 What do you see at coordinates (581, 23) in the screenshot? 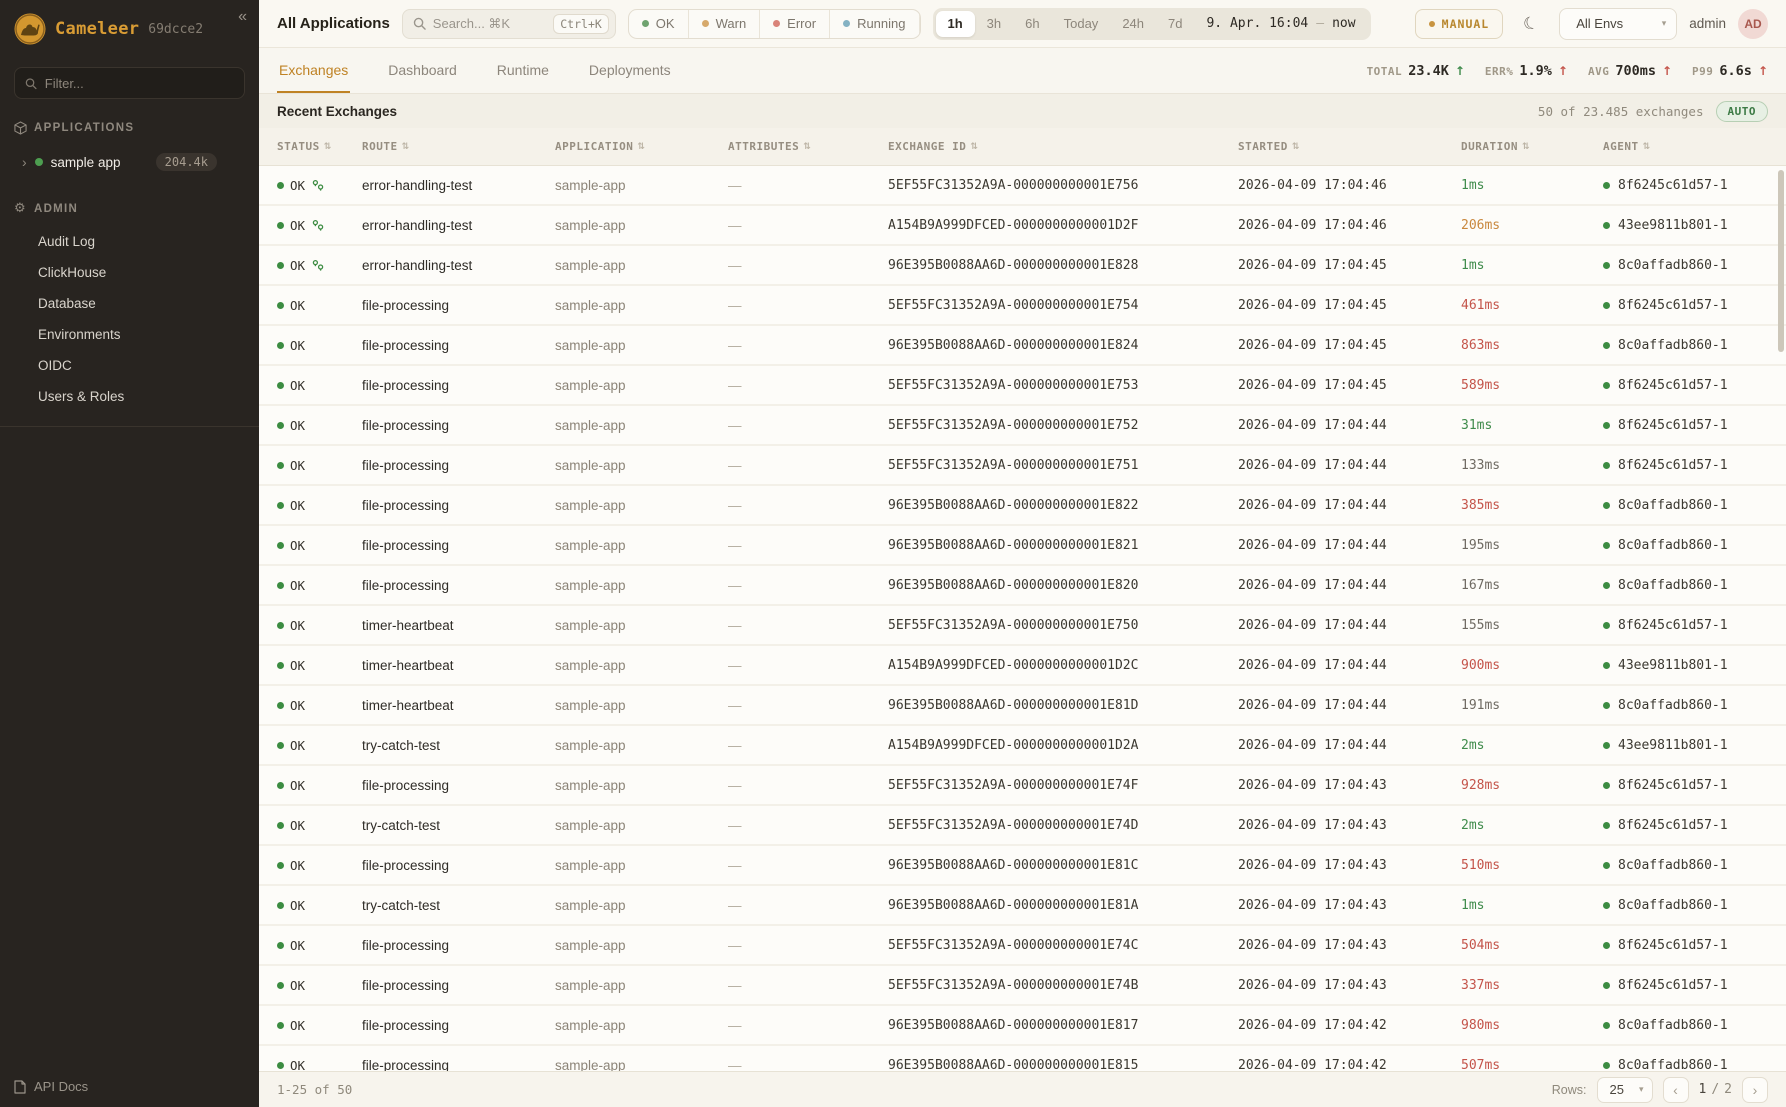
I see `search-shortcut-badge: Ctrl+K` at bounding box center [581, 23].